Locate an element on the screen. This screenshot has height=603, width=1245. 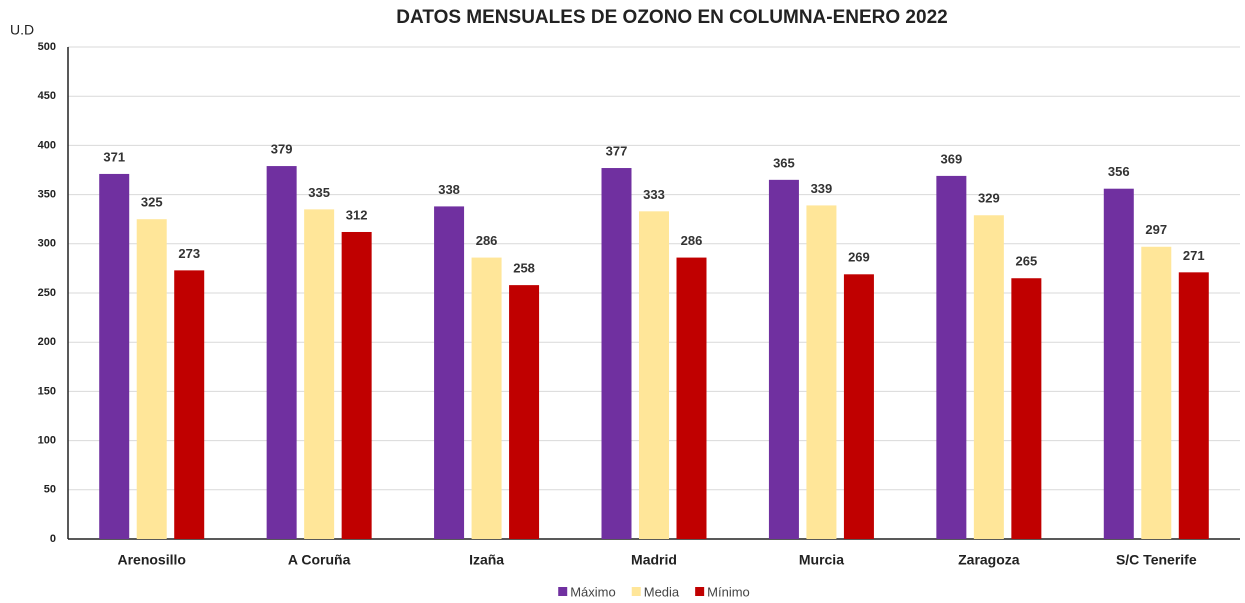
x-tick-label: Zaragoza is located at coordinates (989, 560).